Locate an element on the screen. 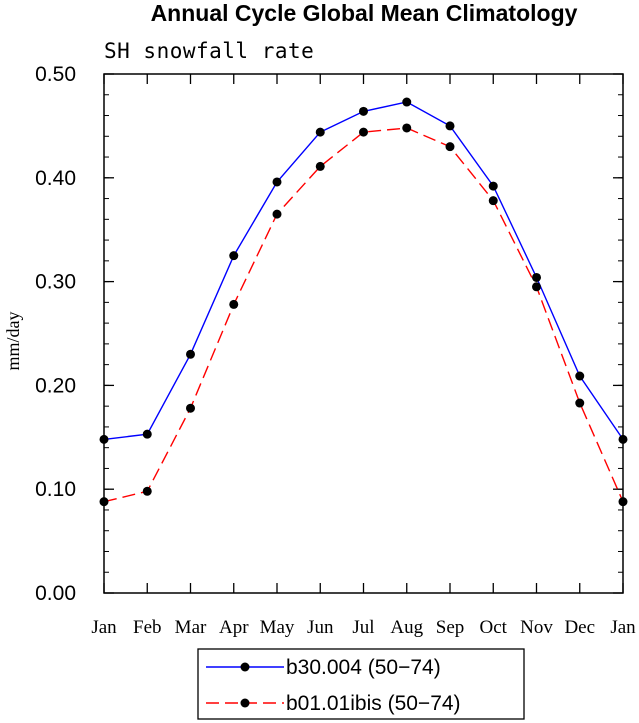  legend-entry: b01.01ibis (50−74) is located at coordinates (333, 703).